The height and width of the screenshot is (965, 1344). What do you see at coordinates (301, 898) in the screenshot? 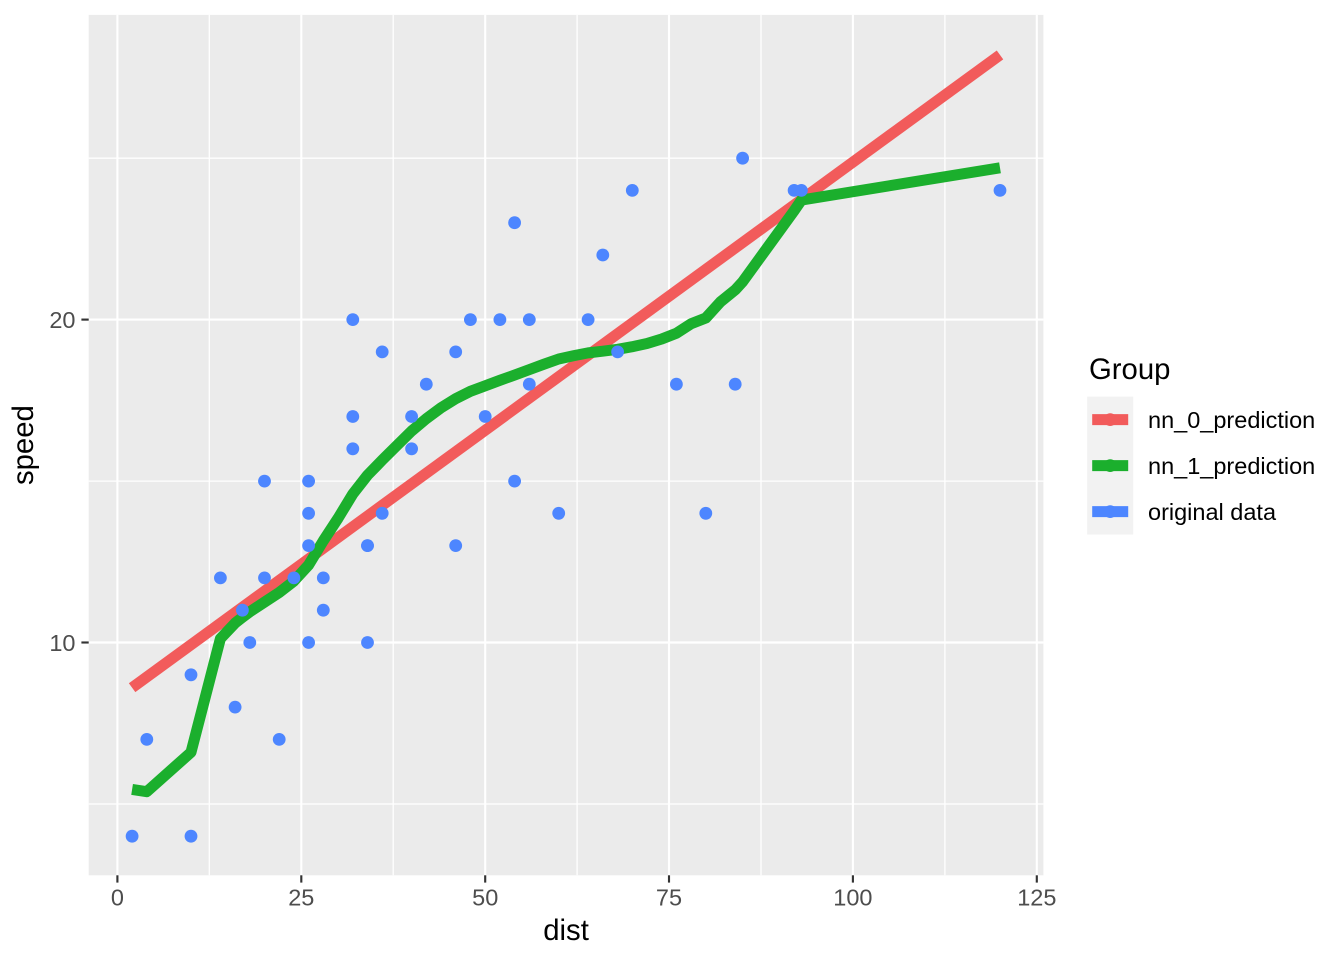
I see `svg-text: 25` at bounding box center [301, 898].